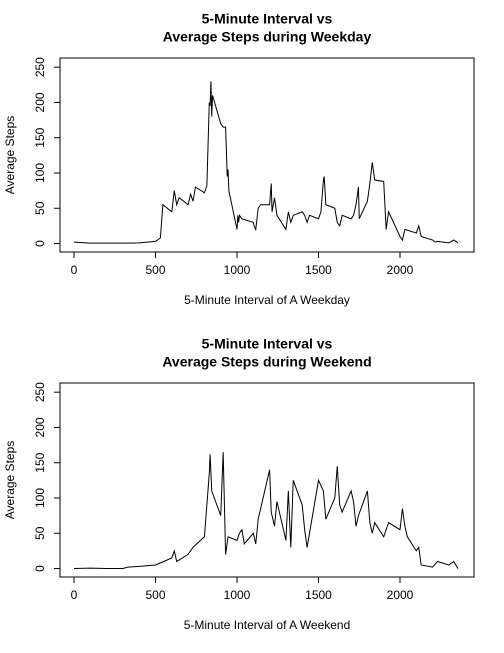  I want to click on chart-title: Average Steps during Weekend, so click(266, 362).